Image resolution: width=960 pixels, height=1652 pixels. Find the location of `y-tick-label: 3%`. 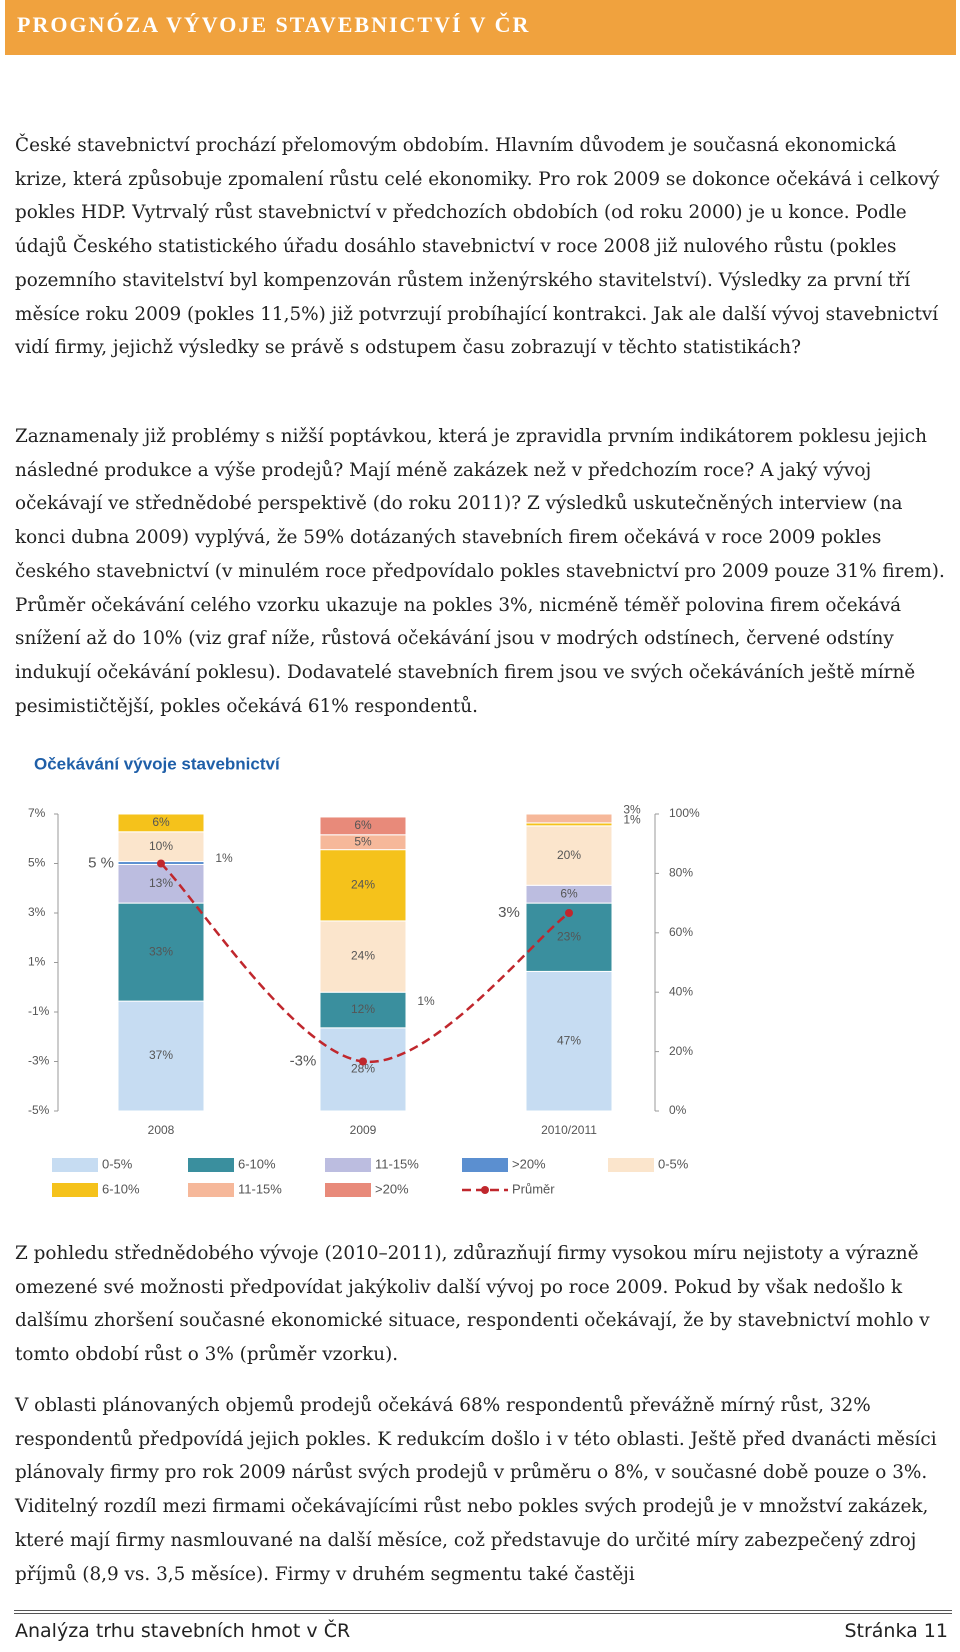

y-tick-label: 3% is located at coordinates (37, 912).